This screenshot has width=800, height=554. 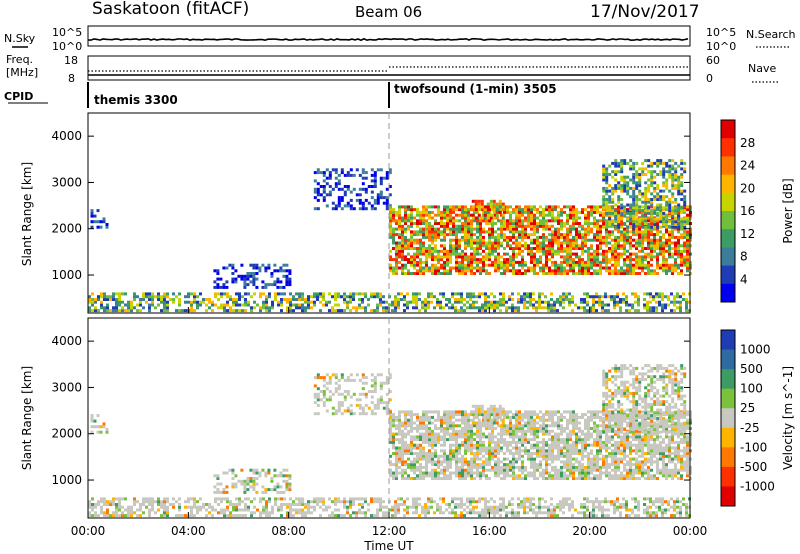 What do you see at coordinates (721, 32) in the screenshot?
I see `nsearch-tick-high: 10^5` at bounding box center [721, 32].